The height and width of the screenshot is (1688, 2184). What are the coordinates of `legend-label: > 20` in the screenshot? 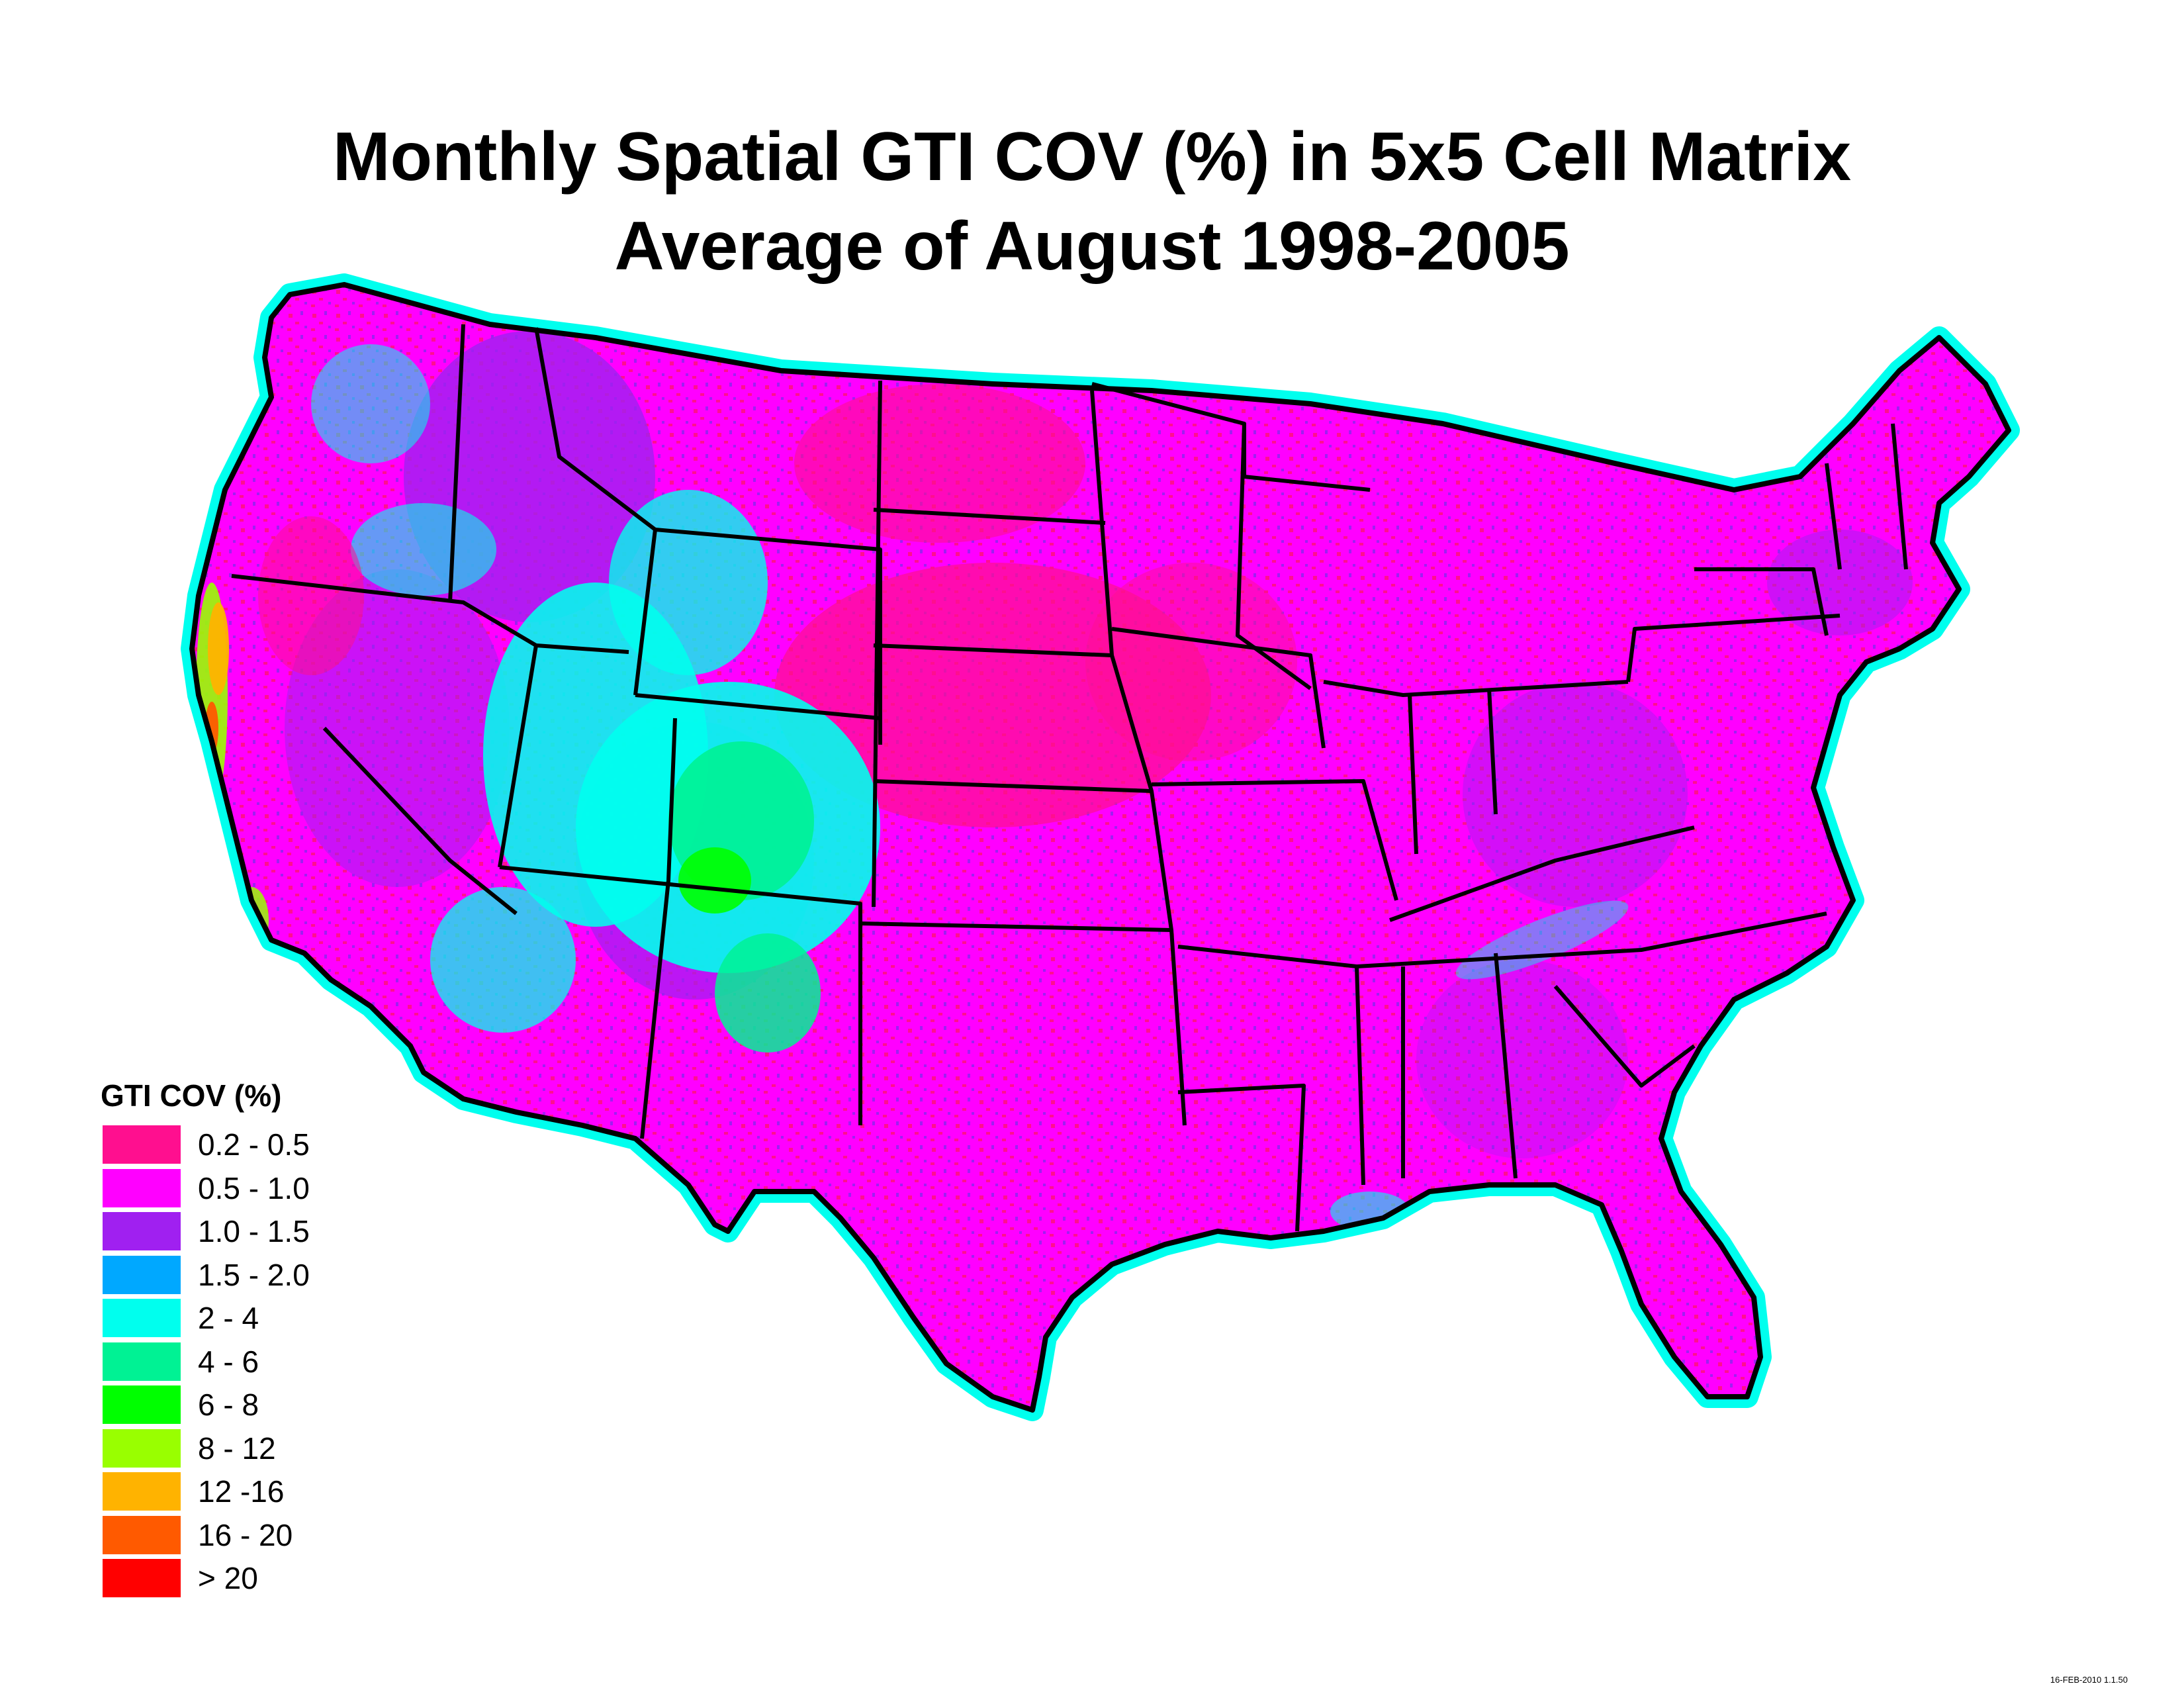 It's located at (228, 1578).